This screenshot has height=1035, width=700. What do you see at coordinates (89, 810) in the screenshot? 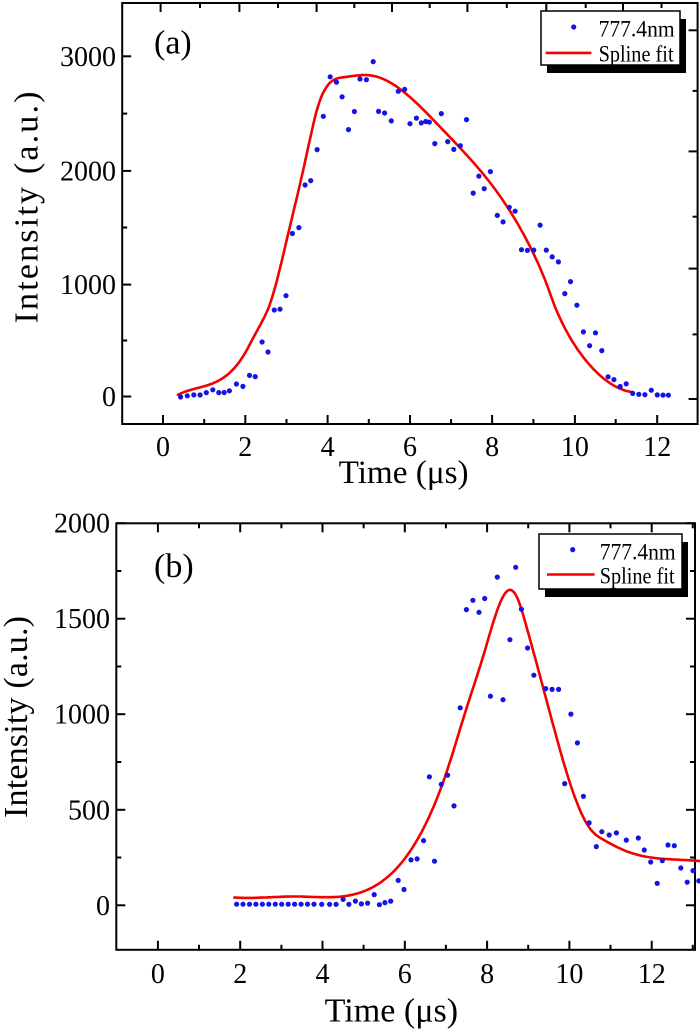
I see `svg-text: 500` at bounding box center [89, 810].